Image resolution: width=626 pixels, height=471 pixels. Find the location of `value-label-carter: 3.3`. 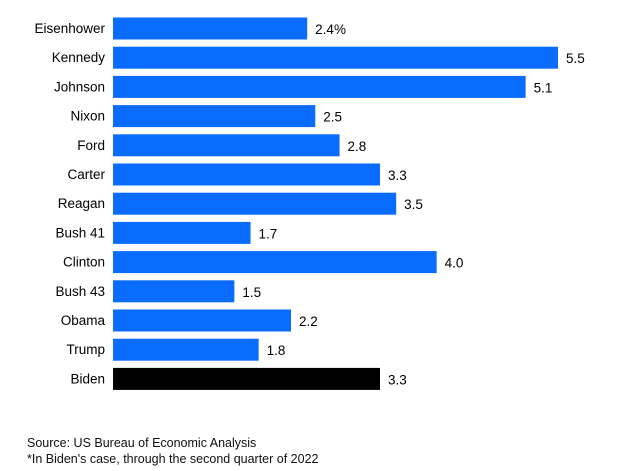

value-label-carter: 3.3 is located at coordinates (397, 175).